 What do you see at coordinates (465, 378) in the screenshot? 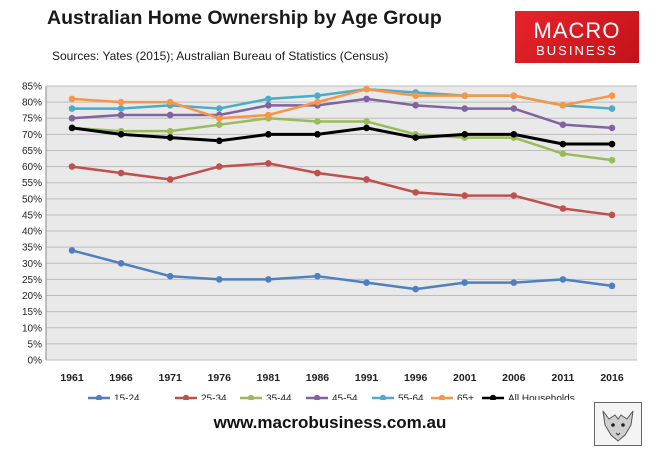
I see `x-tick-label: 2001` at bounding box center [465, 378].